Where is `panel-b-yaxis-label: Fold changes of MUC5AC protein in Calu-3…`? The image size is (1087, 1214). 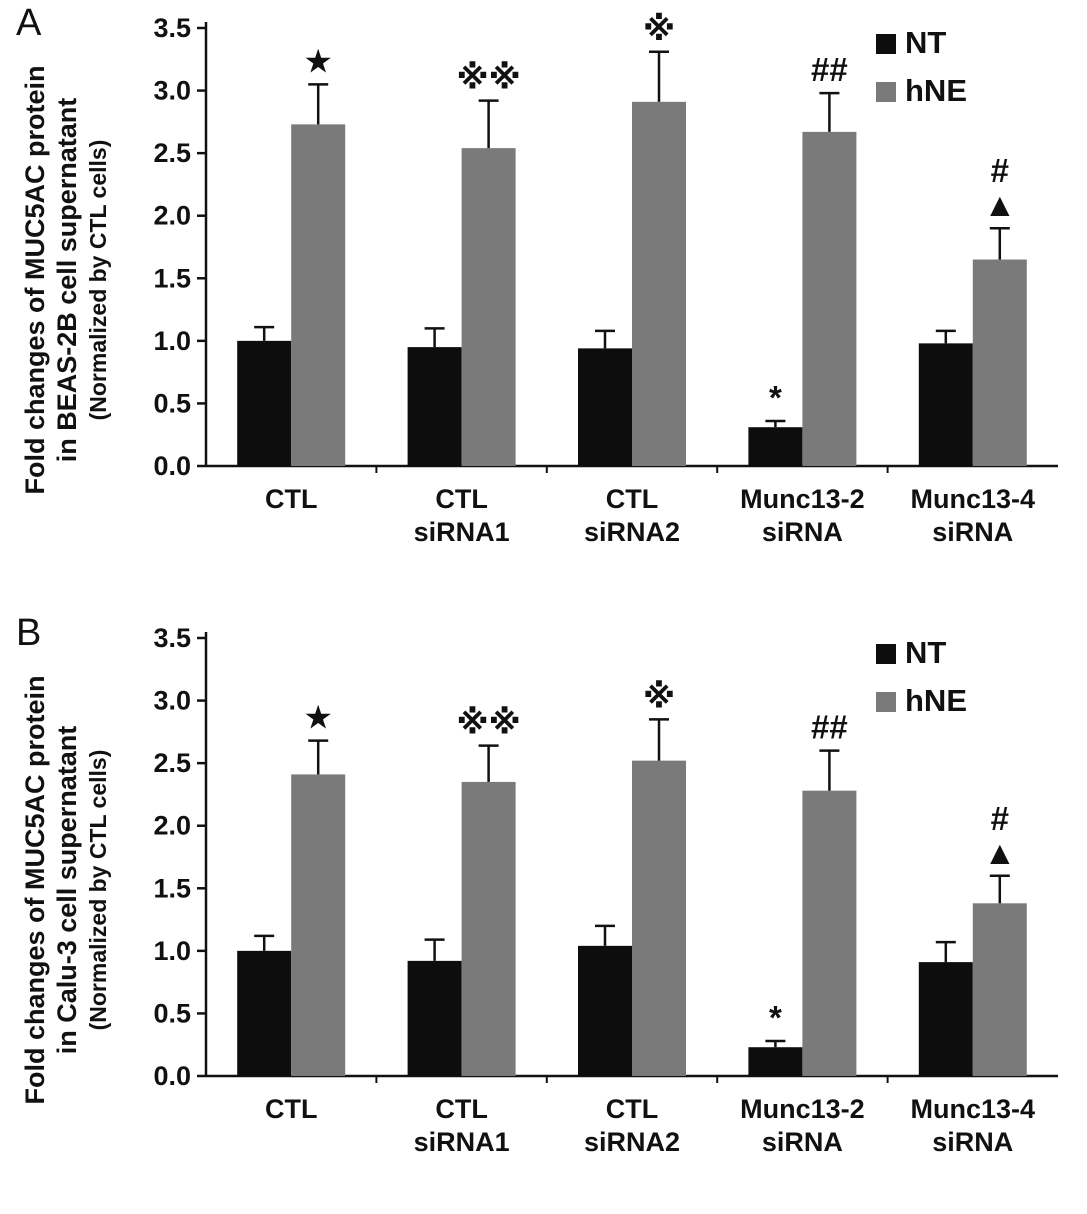 panel-b-yaxis-label: Fold changes of MUC5AC protein in Calu-3… is located at coordinates (66, 890).